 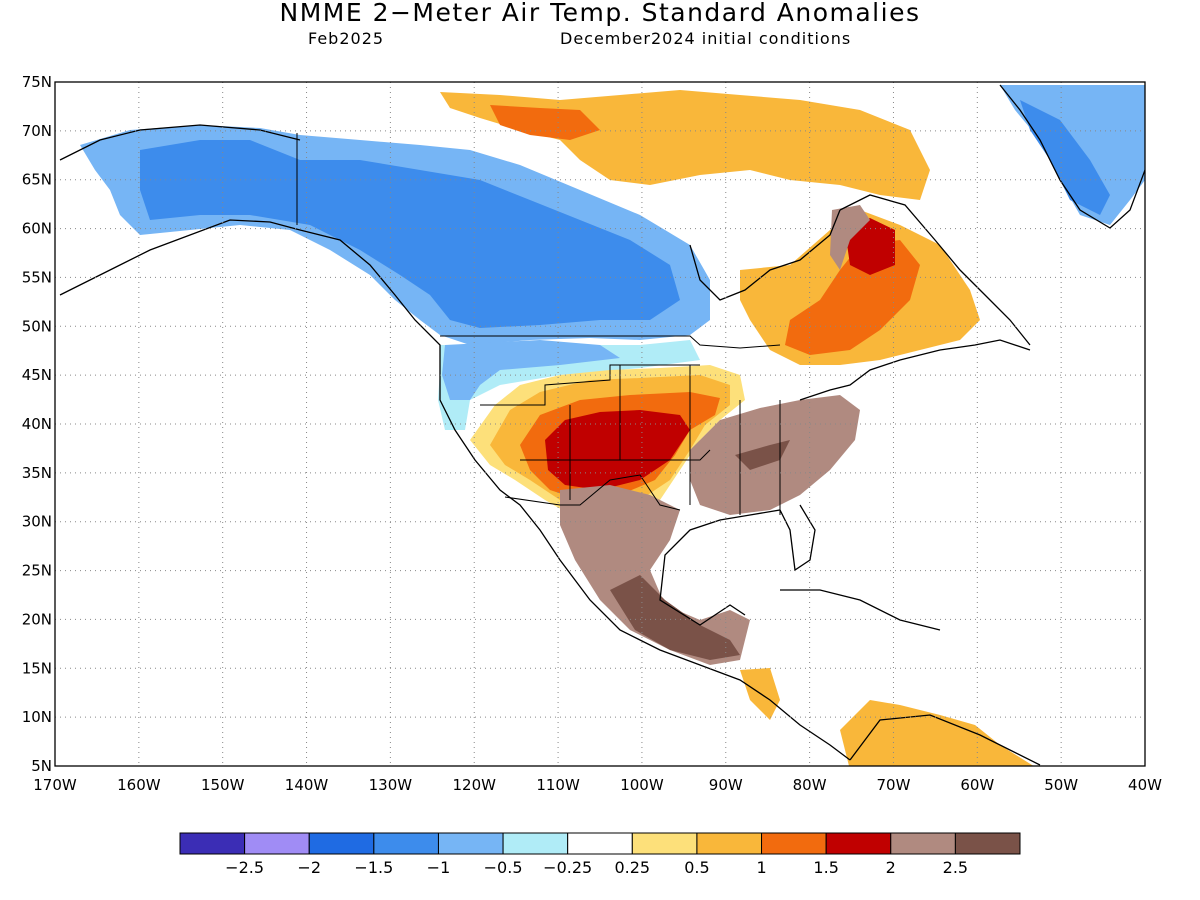 I want to click on latitude-label: 55N, so click(x=37, y=277).